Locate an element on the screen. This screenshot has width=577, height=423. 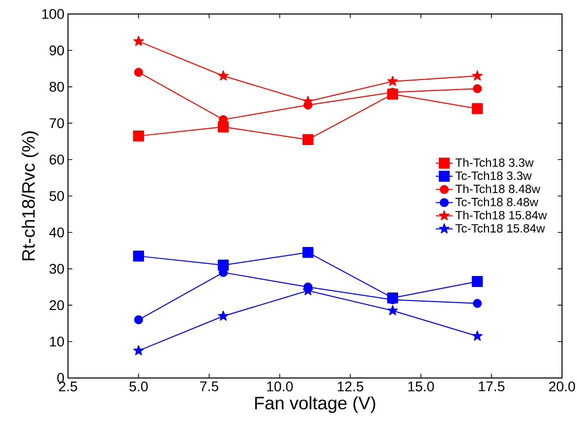
legend-label: Tc-Tch18 15.84w is located at coordinates (500, 228).